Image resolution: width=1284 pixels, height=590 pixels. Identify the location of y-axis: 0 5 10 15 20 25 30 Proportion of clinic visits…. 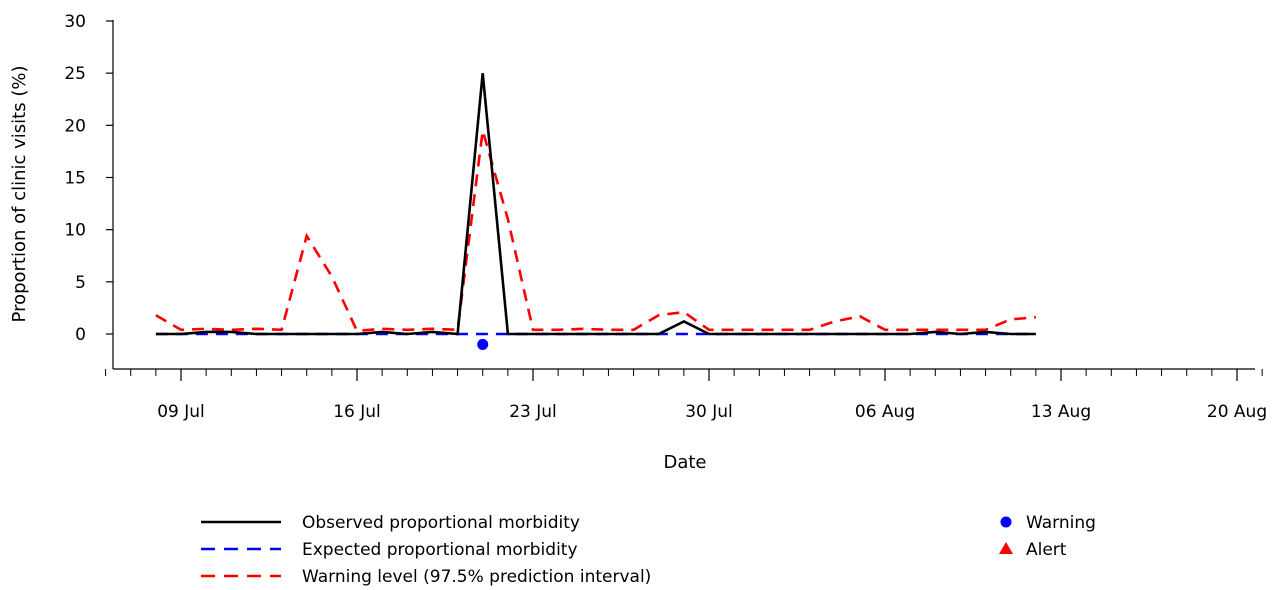
(61, 190).